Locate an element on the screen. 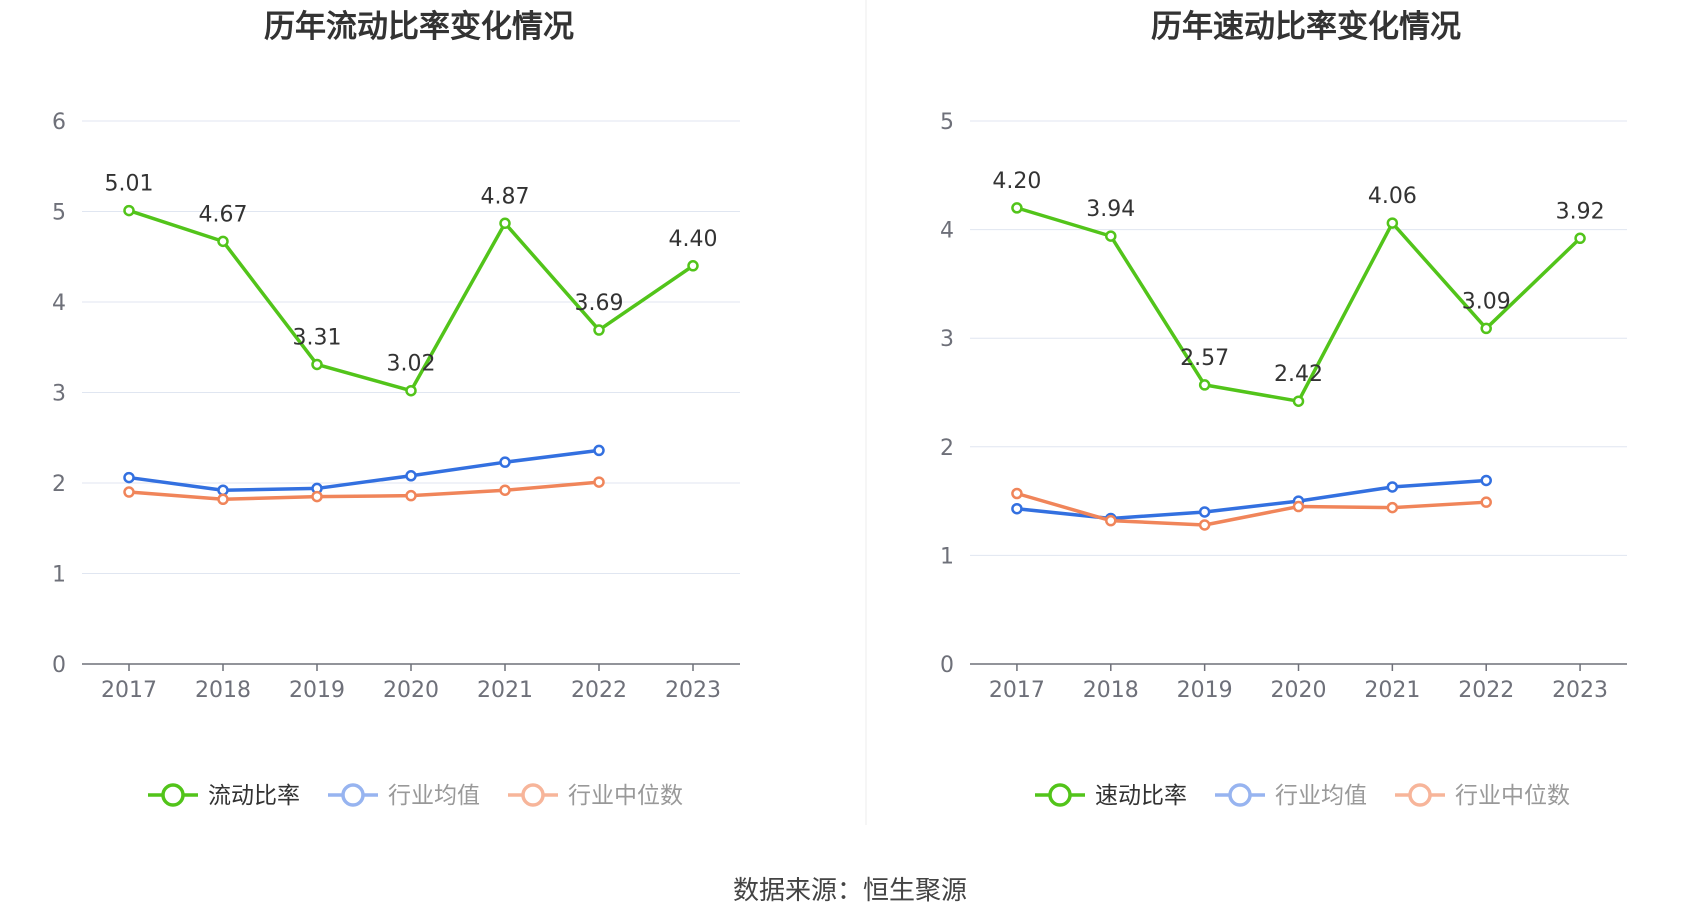 This screenshot has width=1700, height=918. data-label: 5.01 is located at coordinates (129, 184).